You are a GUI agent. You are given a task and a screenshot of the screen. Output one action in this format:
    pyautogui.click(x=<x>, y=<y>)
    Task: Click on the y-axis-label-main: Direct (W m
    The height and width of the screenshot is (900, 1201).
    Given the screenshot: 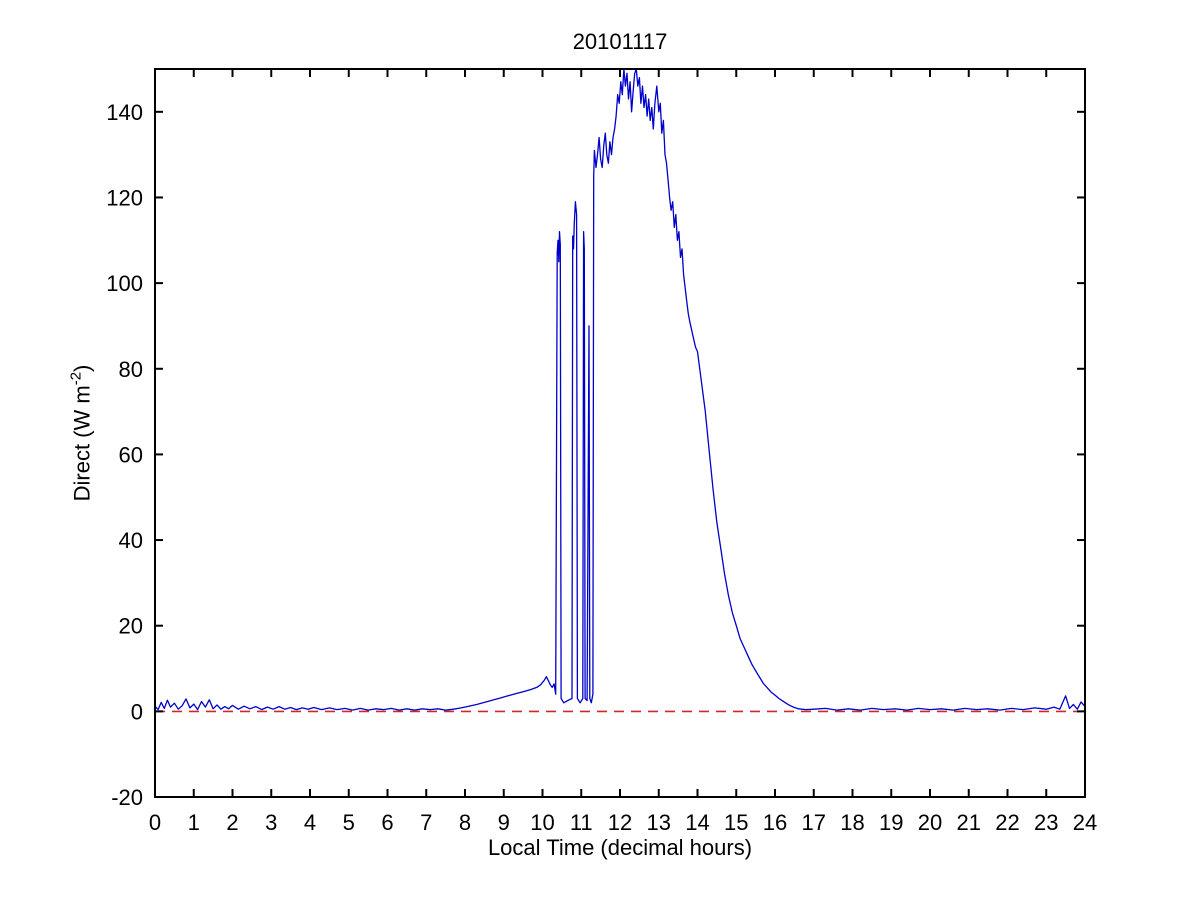 What is the action you would take?
    pyautogui.click(x=82, y=443)
    